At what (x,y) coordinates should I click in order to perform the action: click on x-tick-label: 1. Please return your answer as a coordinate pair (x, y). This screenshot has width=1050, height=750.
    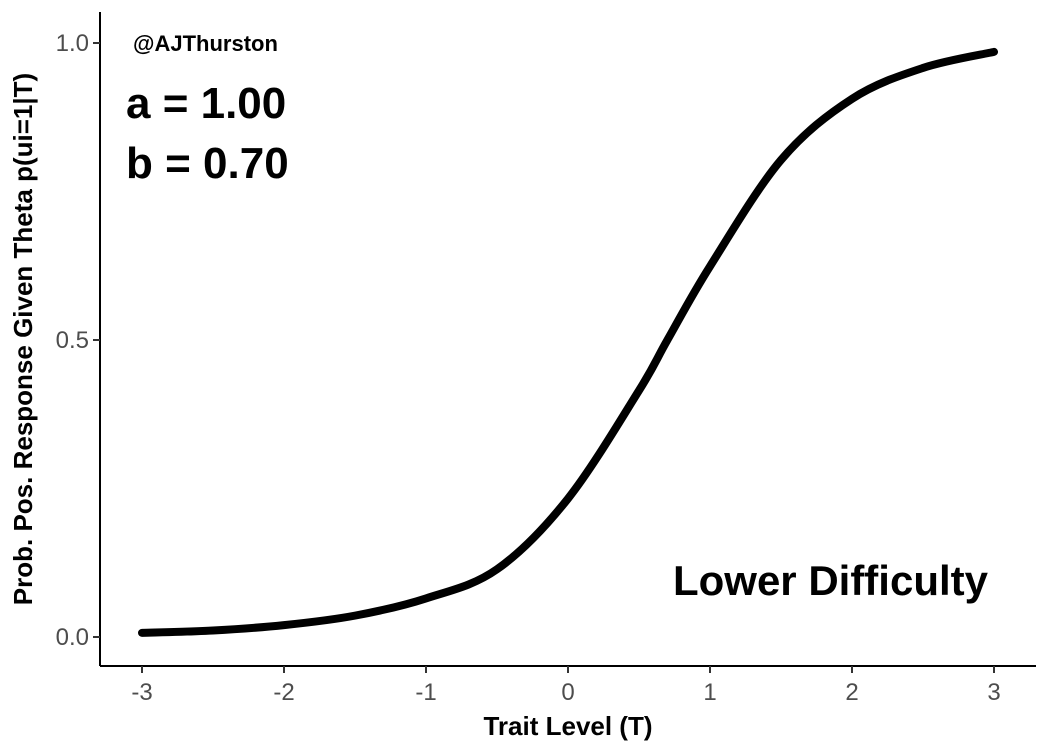
    Looking at the image, I should click on (709, 692).